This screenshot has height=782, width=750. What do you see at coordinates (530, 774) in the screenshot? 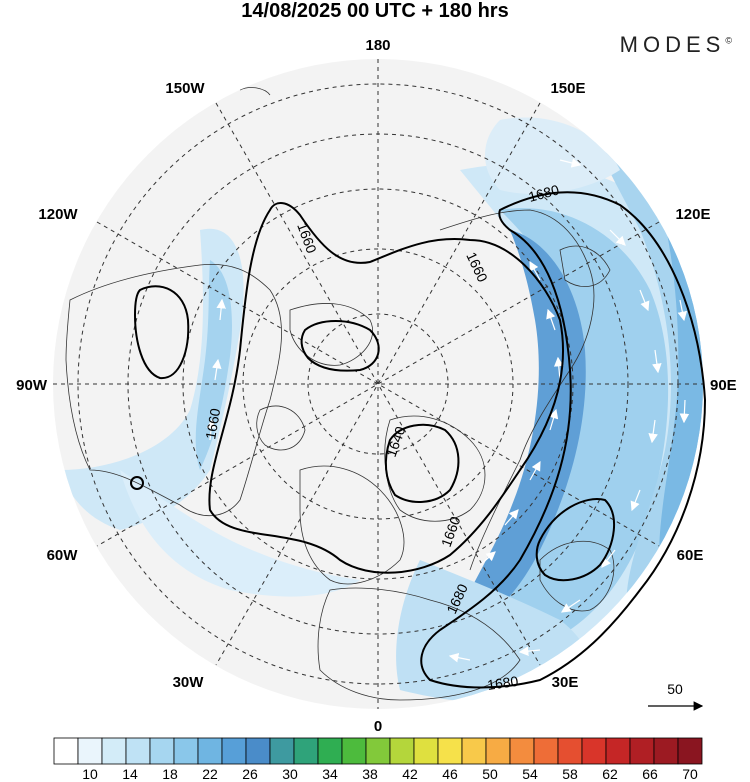
I see `colorbar-tick-label: 54` at bounding box center [530, 774].